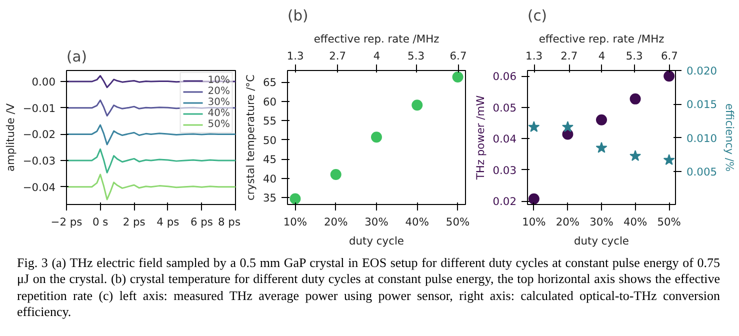 The width and height of the screenshot is (739, 336). Describe the element at coordinates (504, 107) in the screenshot. I see `y-tick-label: 0.05` at that location.